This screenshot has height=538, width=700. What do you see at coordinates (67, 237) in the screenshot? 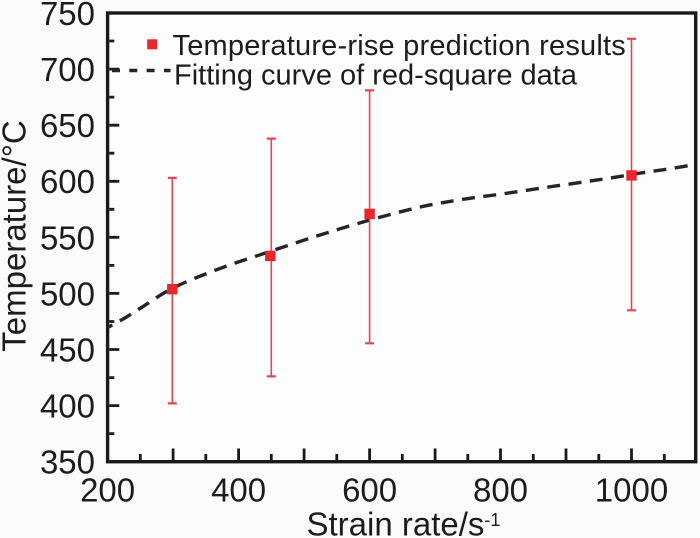
I see `svg-text: 550` at bounding box center [67, 237].